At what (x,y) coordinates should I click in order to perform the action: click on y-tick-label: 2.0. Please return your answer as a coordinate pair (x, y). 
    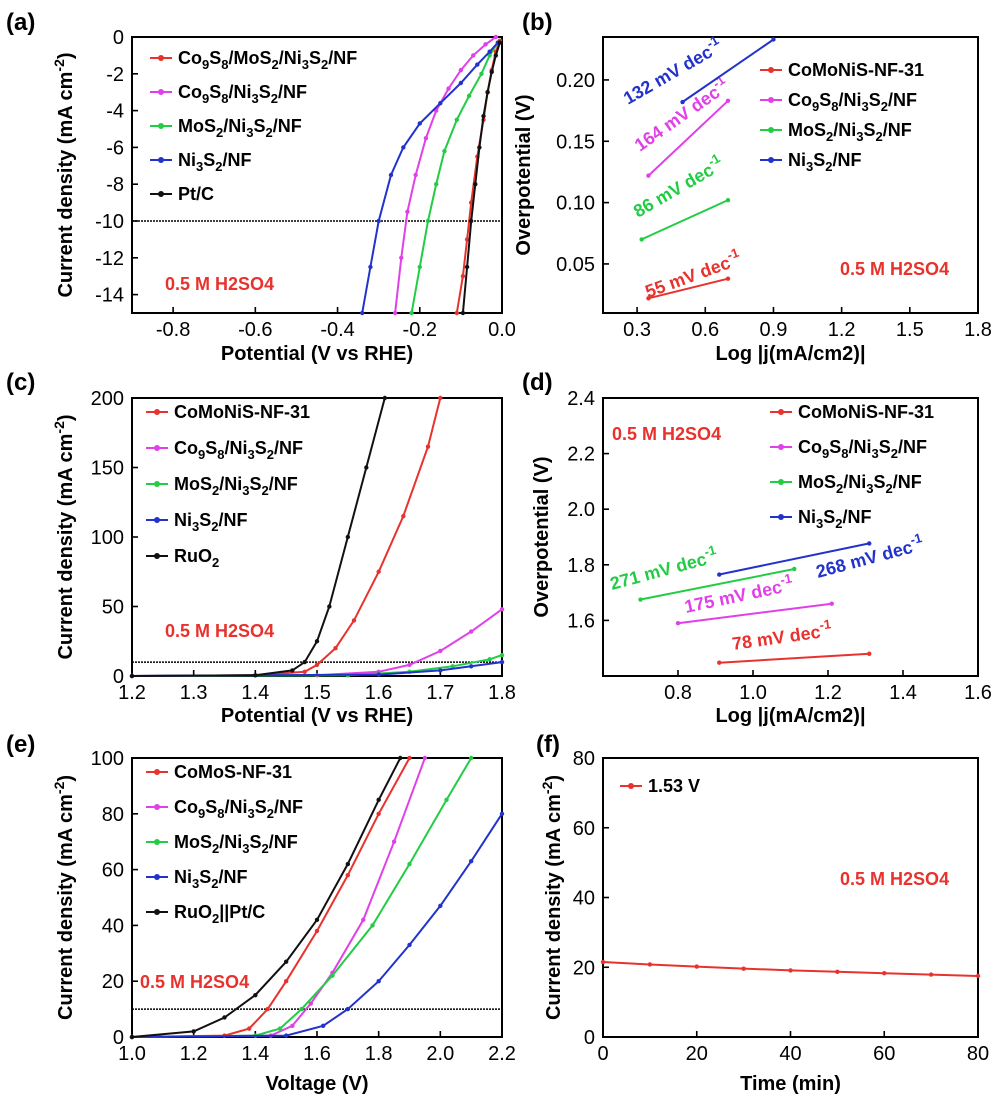
    Looking at the image, I should click on (581, 510).